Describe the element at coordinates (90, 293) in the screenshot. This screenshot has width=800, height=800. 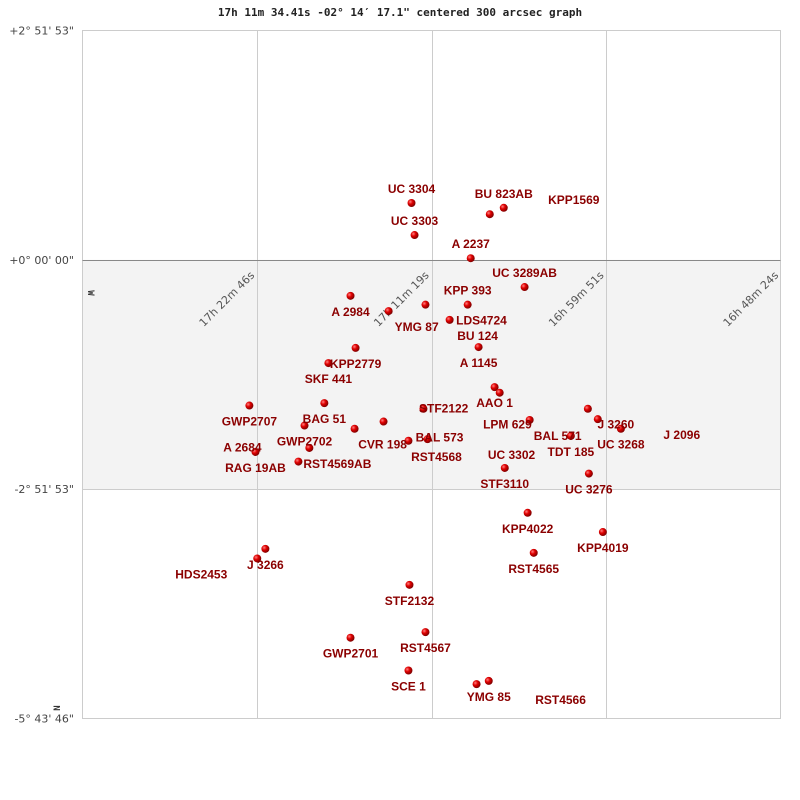
I see `direction-marker-west: W` at that location.